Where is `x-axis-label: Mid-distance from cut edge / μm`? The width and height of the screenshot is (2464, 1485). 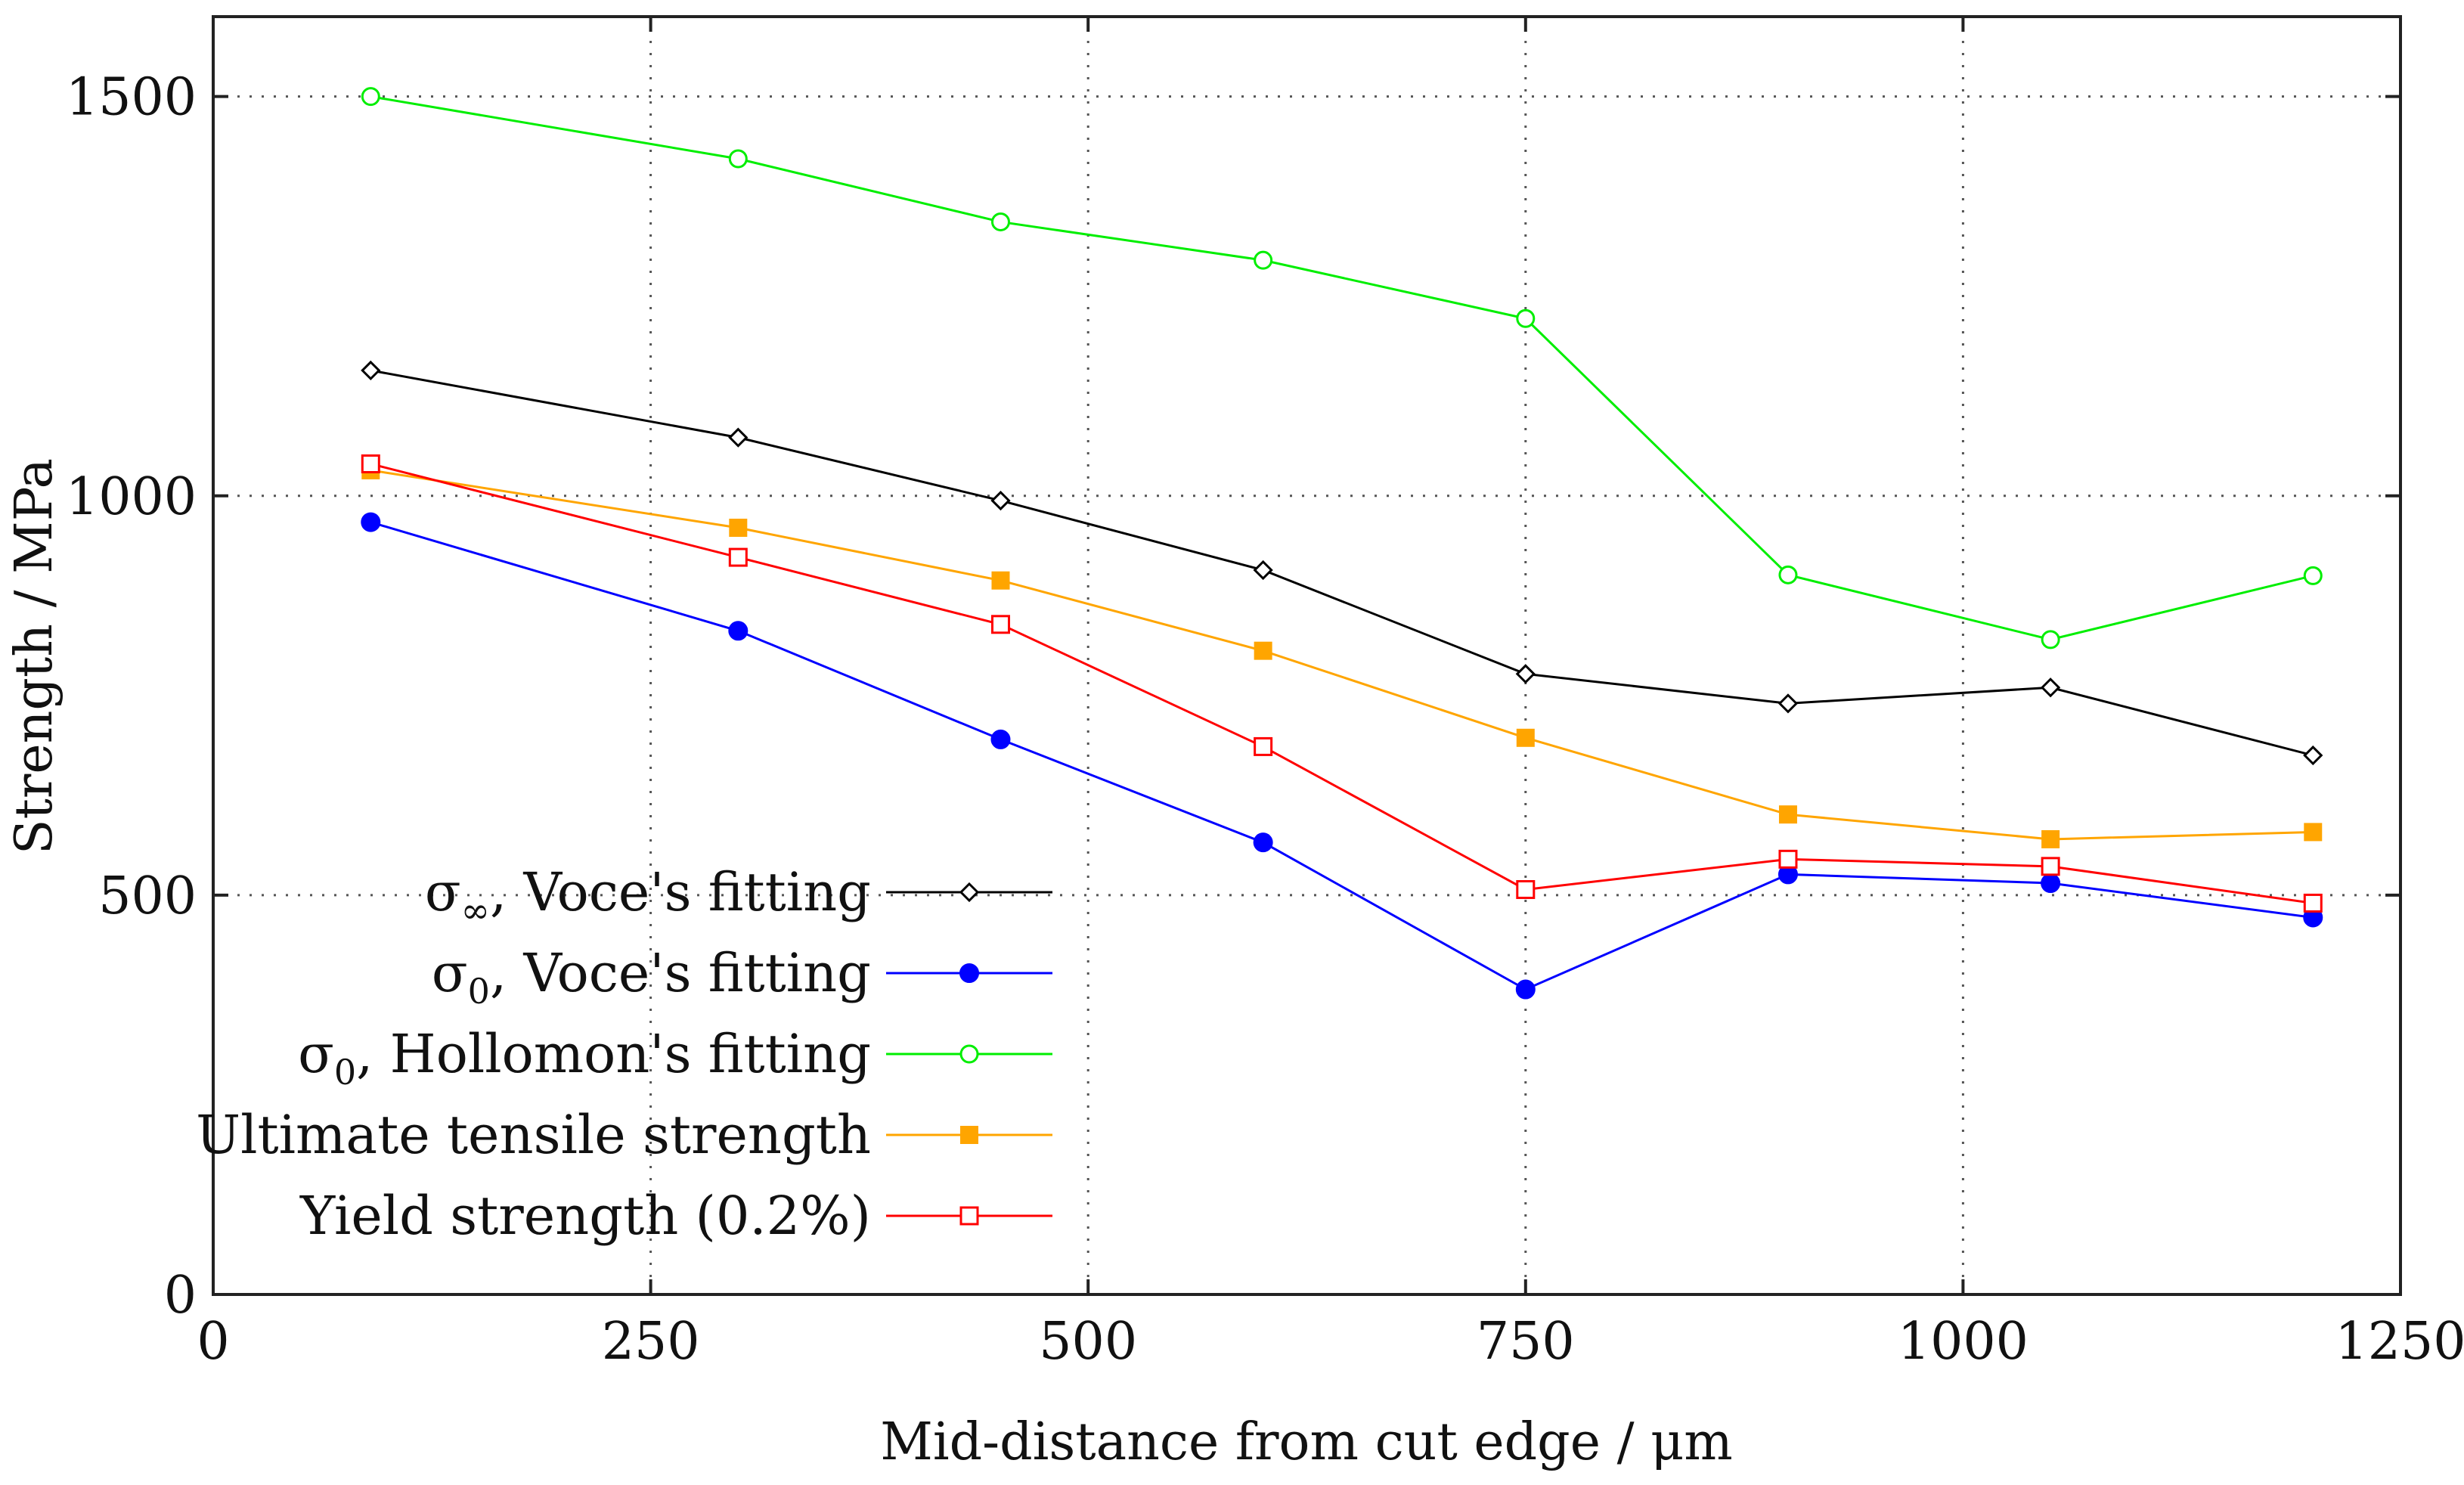
x-axis-label: Mid-distance from cut edge / μm is located at coordinates (1306, 1442).